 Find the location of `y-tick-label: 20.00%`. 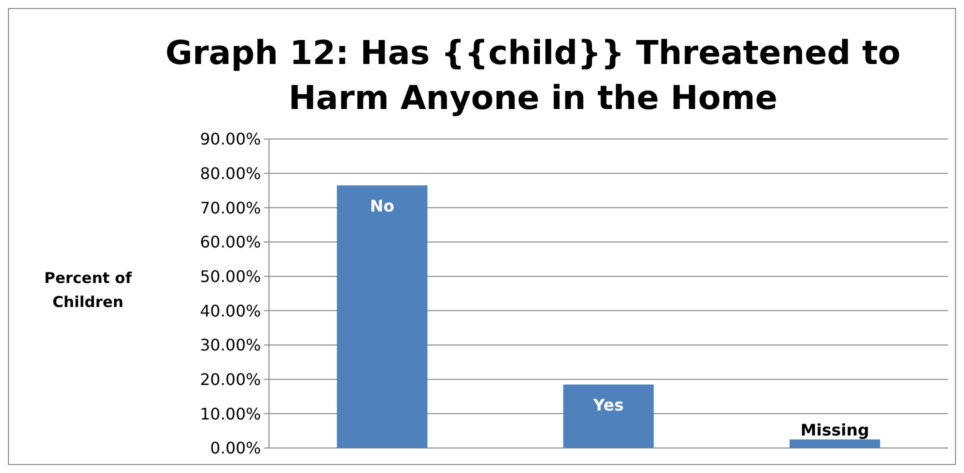

y-tick-label: 20.00% is located at coordinates (230, 379).